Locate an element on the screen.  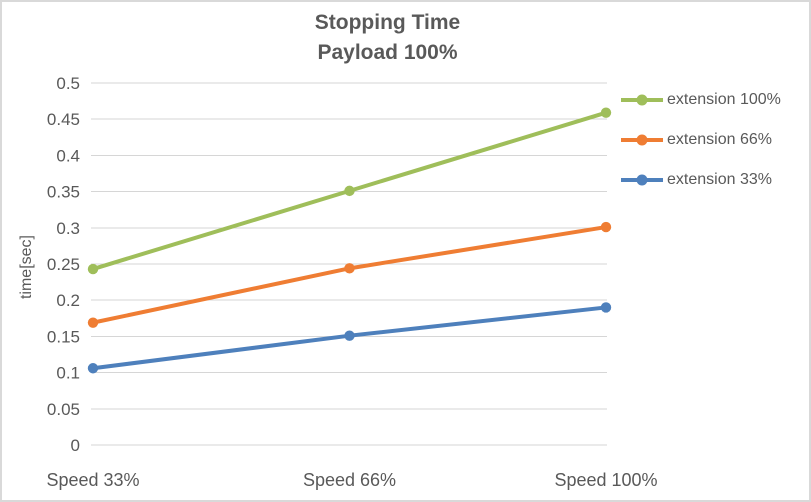
y-tick-label: 0.1 is located at coordinates (68, 373).